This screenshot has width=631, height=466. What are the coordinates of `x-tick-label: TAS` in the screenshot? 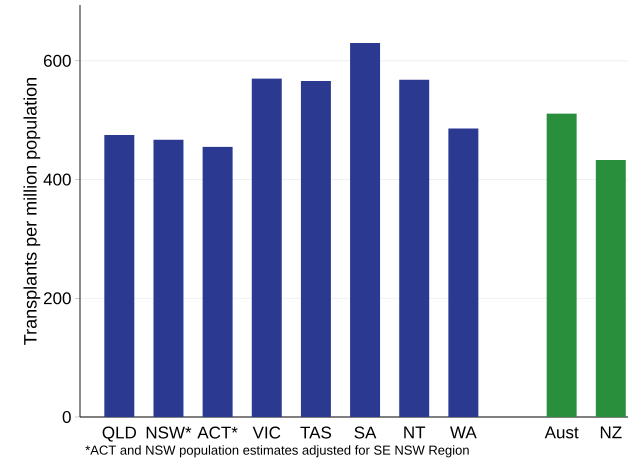 It's located at (316, 432).